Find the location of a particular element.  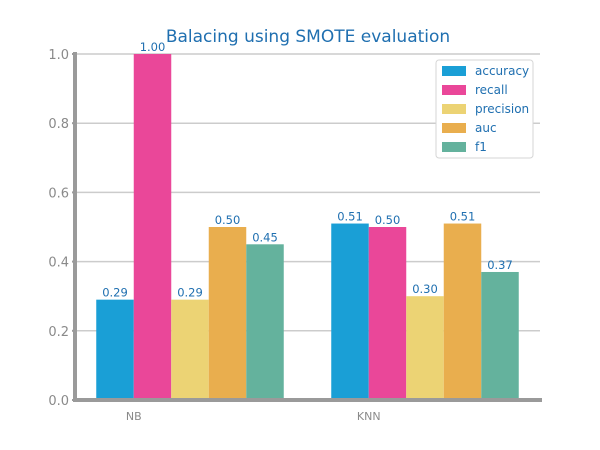

bar-recall-nb is located at coordinates (152, 227).